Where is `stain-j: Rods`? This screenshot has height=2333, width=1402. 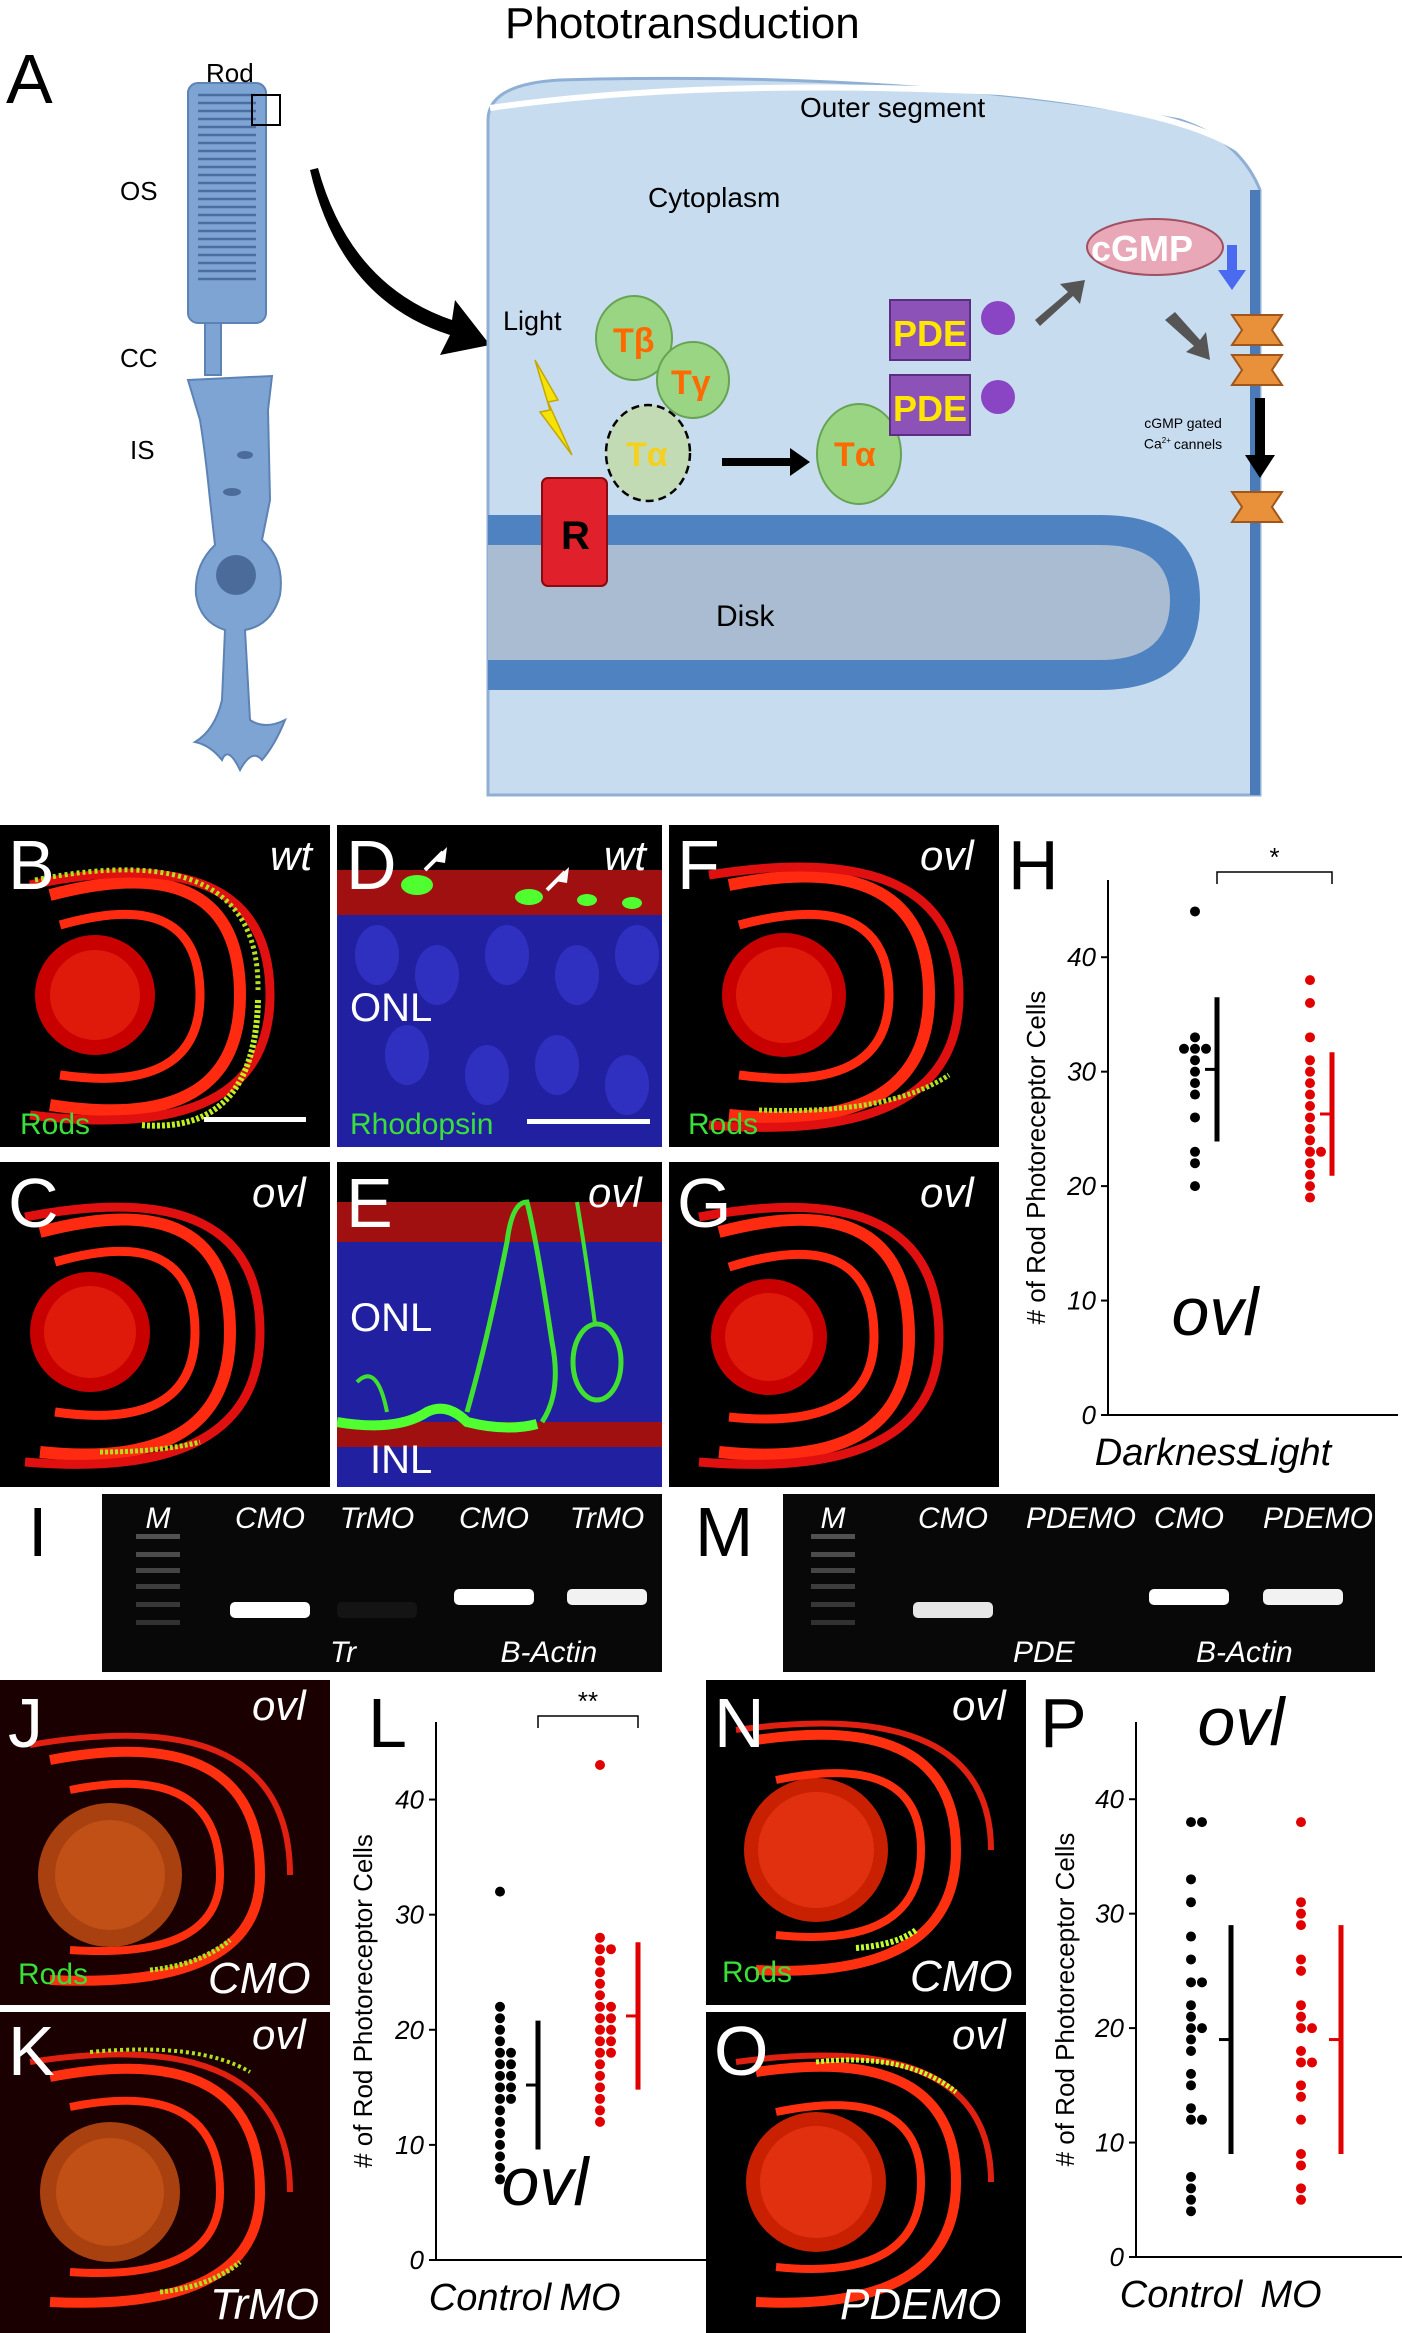 stain-j: Rods is located at coordinates (53, 1974).